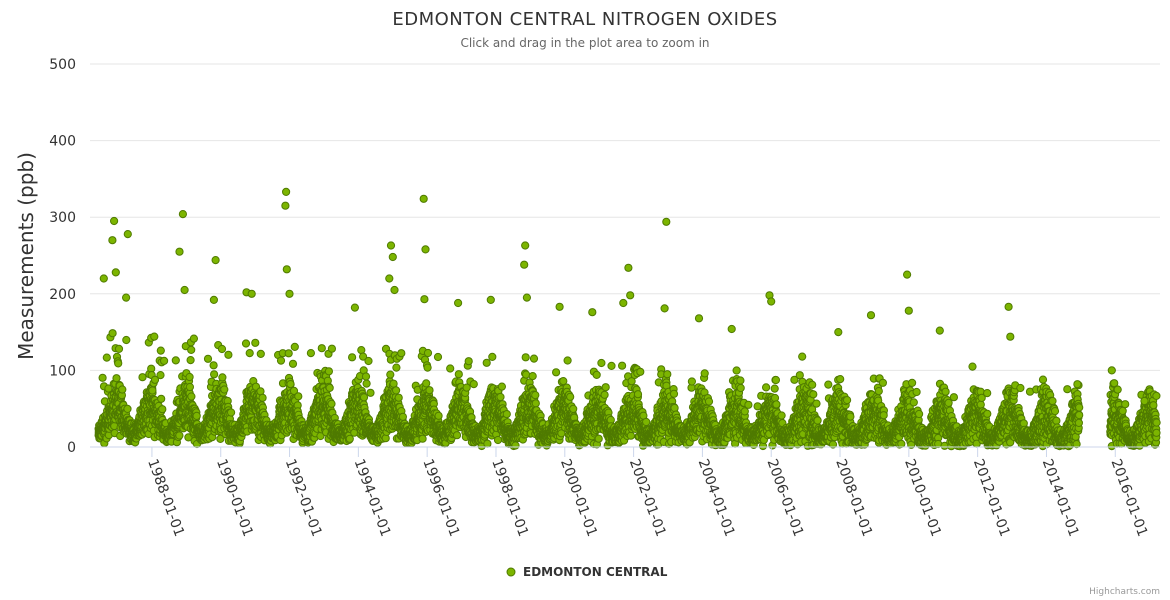 The width and height of the screenshot is (1170, 600). I want to click on y-tick-label: 200, so click(62, 295).